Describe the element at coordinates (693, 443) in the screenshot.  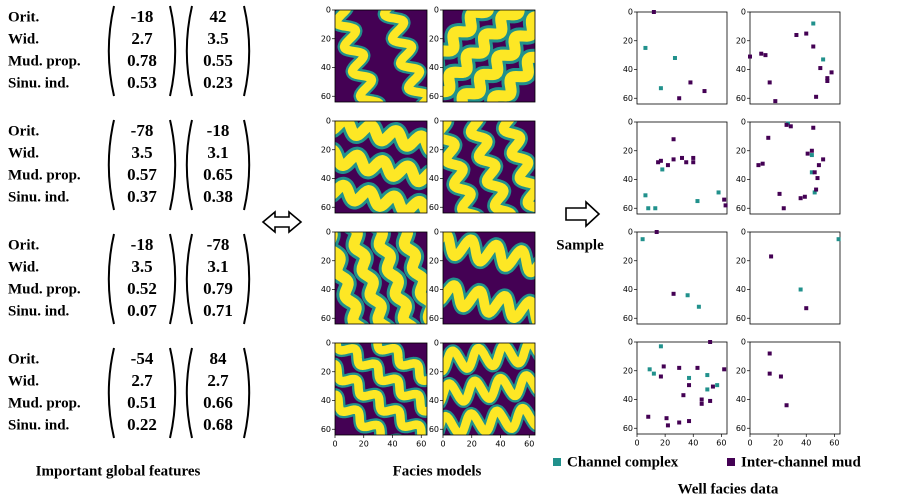
I see `x-tick-label: 40` at that location.